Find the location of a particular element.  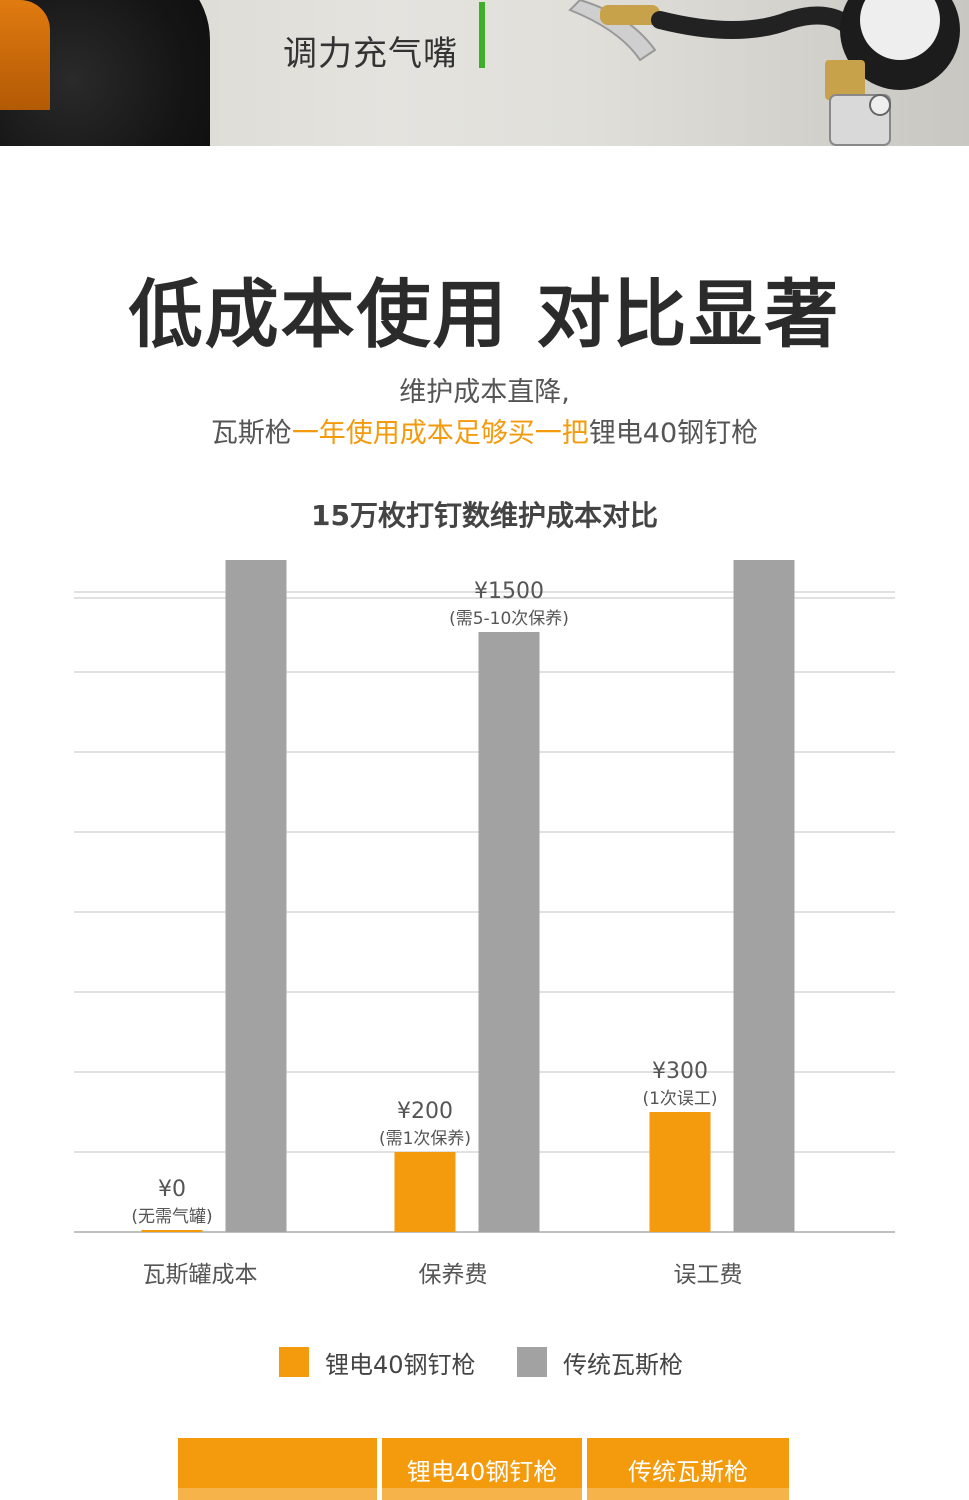

bar-value-label: ¥1500 is located at coordinates (509, 591).